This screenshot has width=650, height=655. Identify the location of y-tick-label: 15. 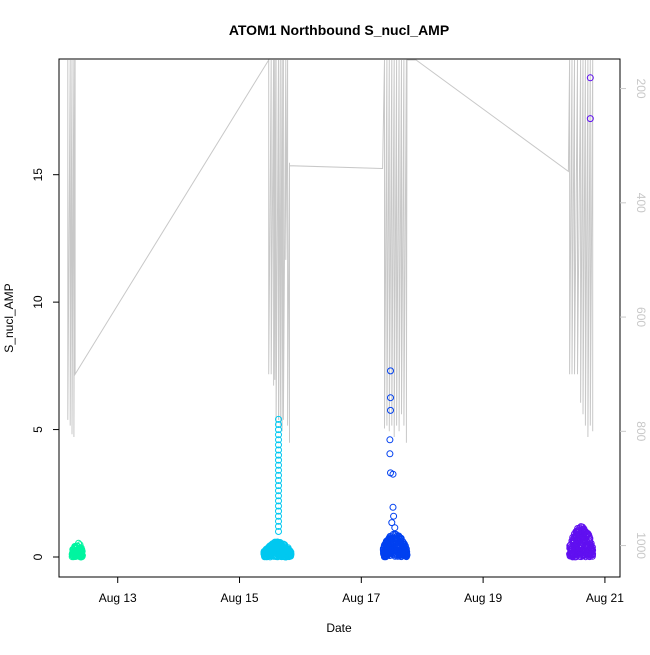
(38, 175).